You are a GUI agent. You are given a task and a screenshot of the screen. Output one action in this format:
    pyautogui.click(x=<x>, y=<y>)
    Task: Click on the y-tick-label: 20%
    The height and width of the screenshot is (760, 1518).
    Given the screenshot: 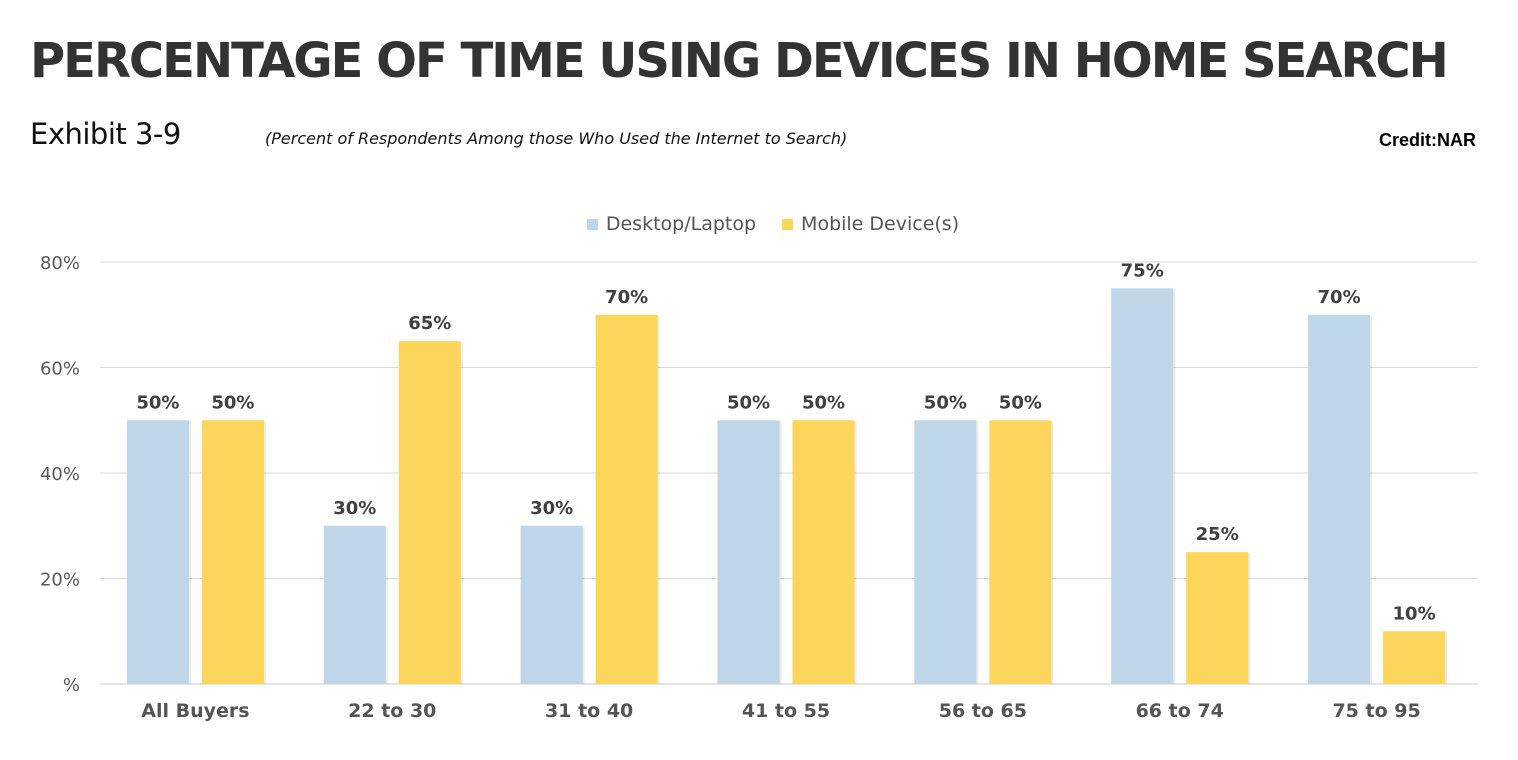 What is the action you would take?
    pyautogui.click(x=60, y=580)
    